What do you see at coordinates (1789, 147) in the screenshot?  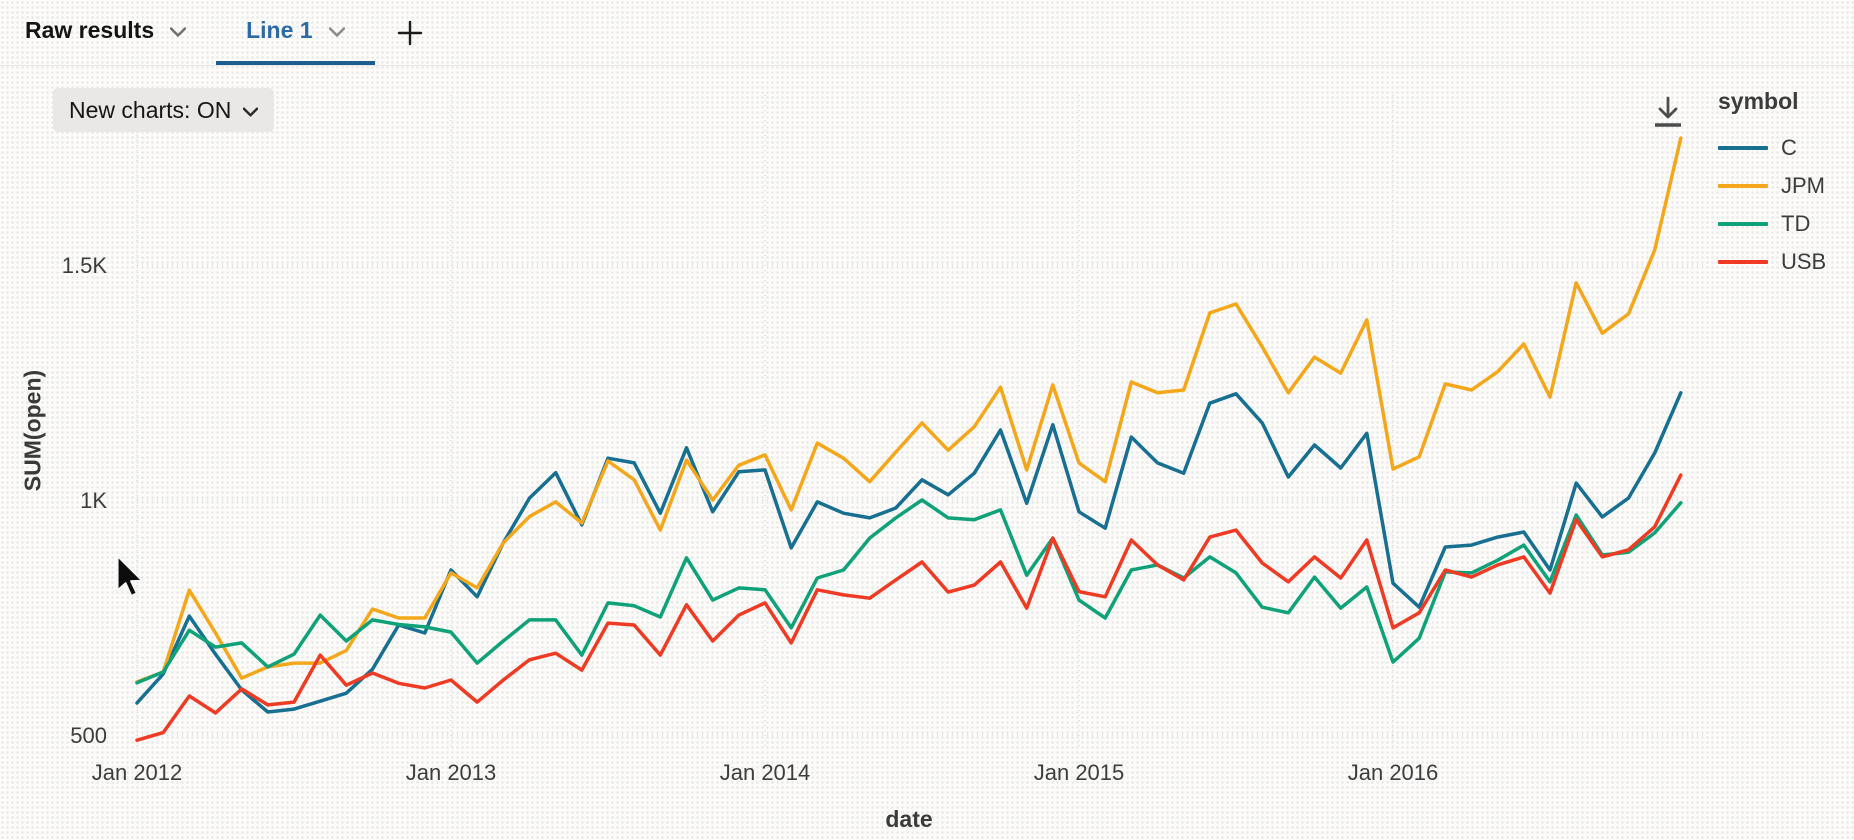 I see `legend-item-label: C` at bounding box center [1789, 147].